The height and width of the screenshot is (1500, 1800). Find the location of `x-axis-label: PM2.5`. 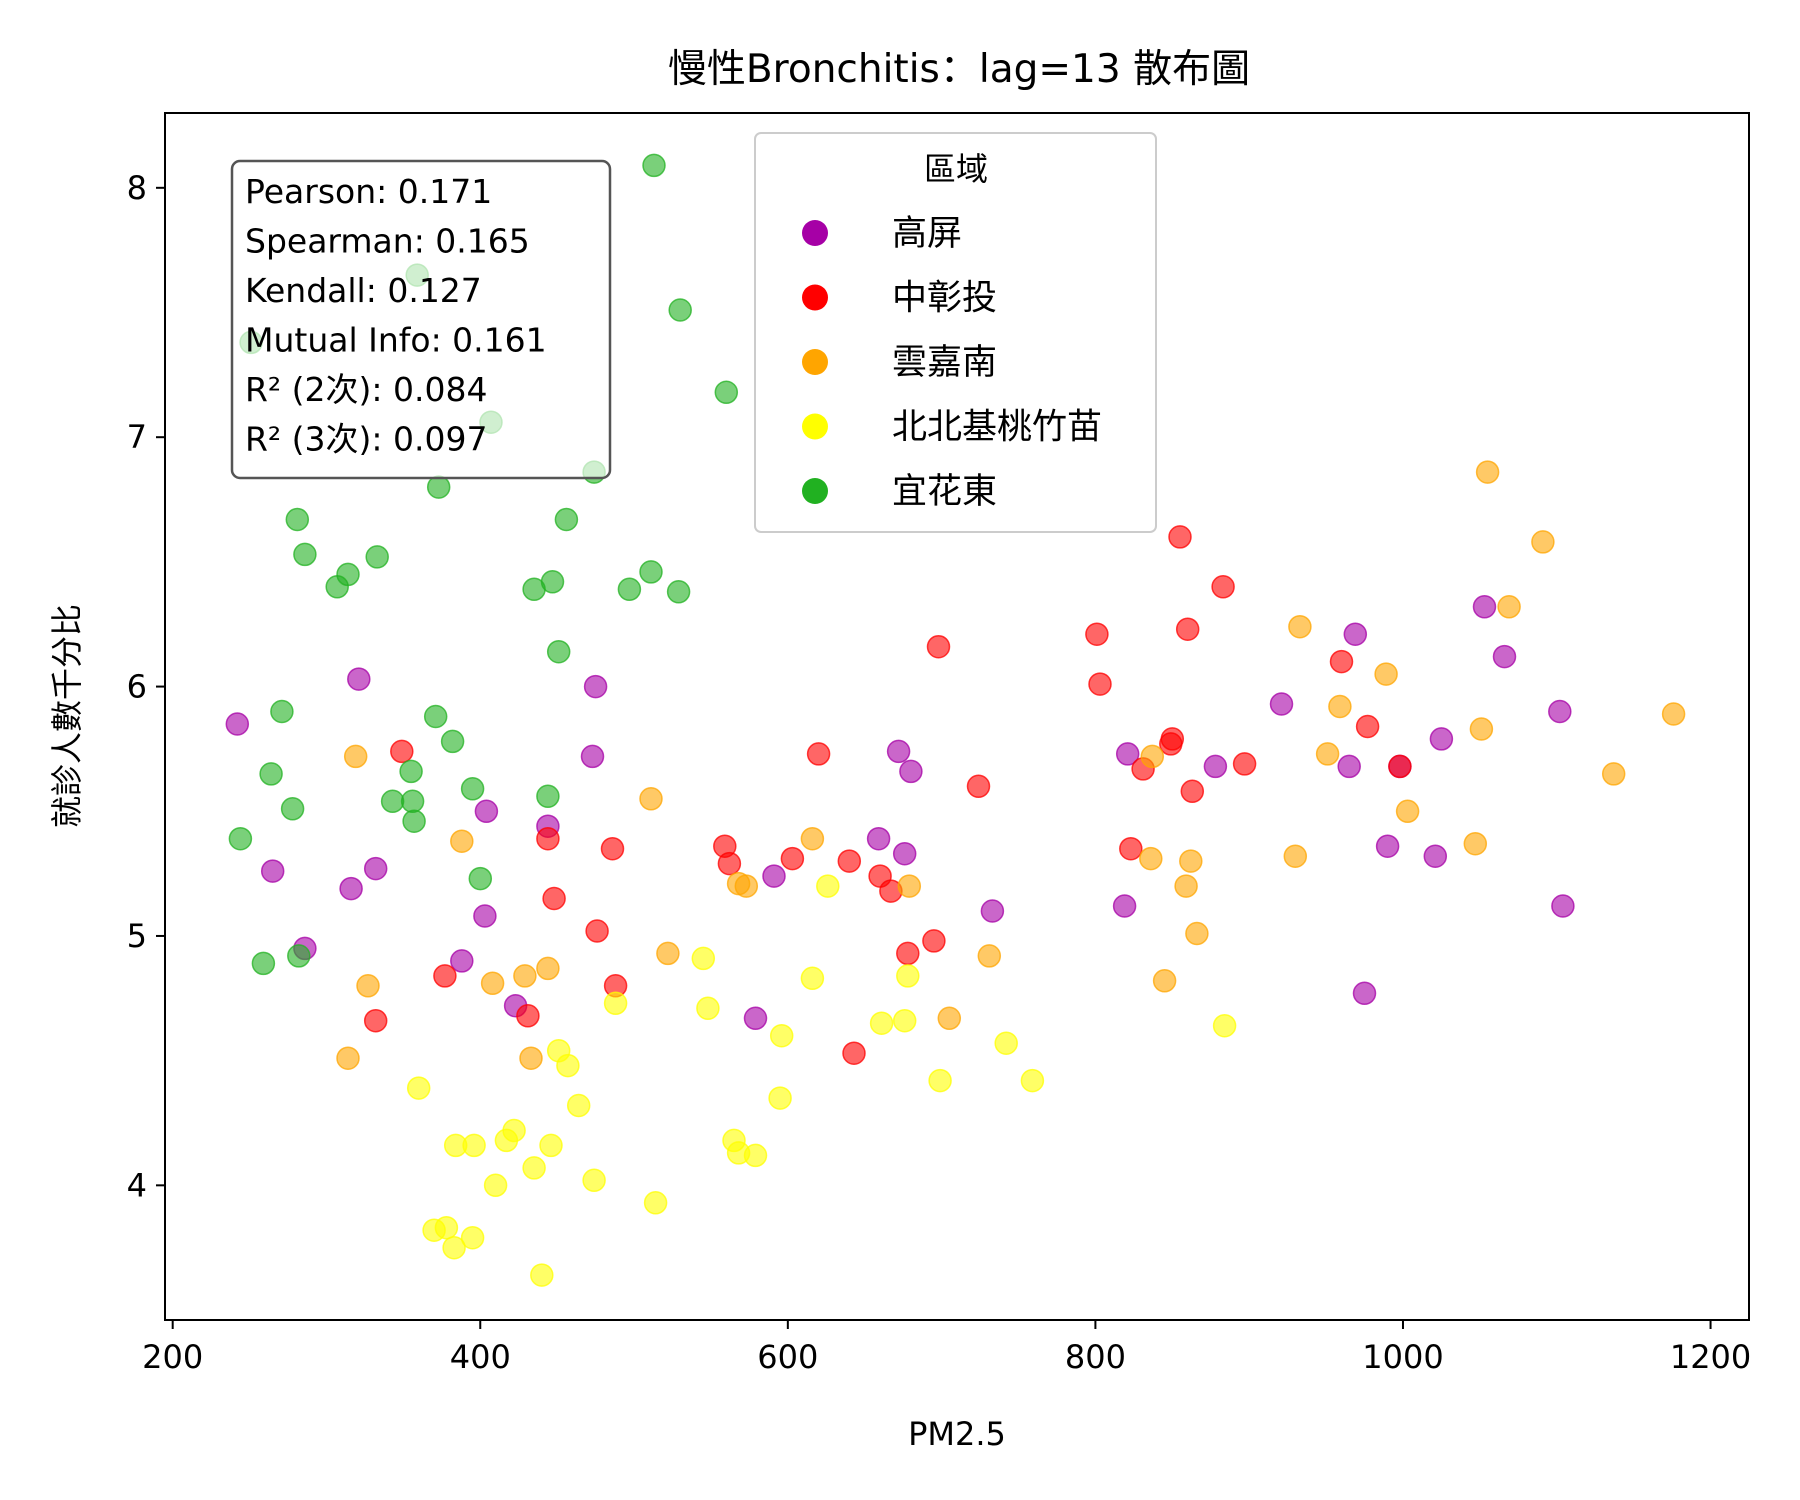

x-axis-label: PM2.5 is located at coordinates (957, 1434).